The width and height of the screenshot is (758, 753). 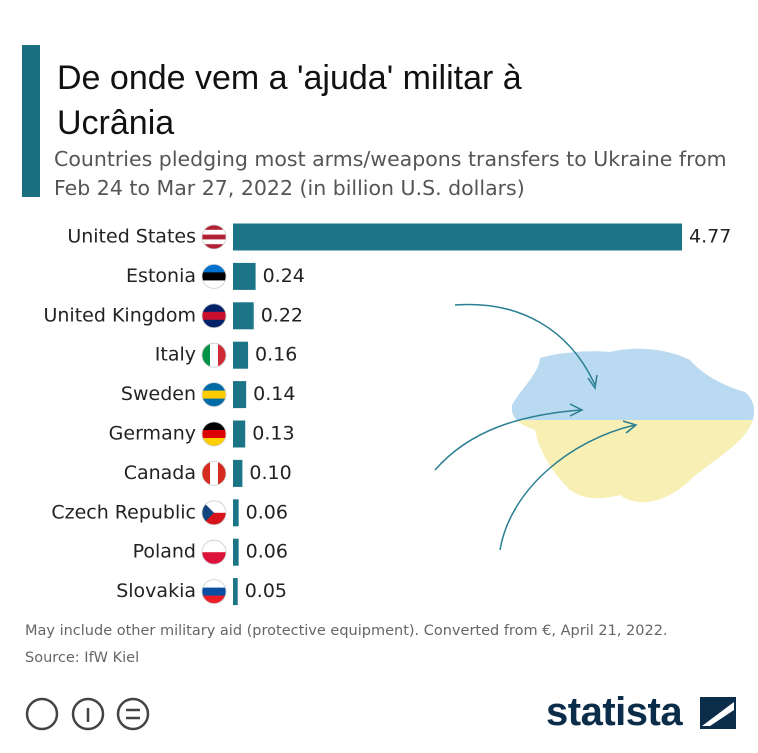 What do you see at coordinates (82, 658) in the screenshot?
I see `chart-source: Source: IfW Kiel` at bounding box center [82, 658].